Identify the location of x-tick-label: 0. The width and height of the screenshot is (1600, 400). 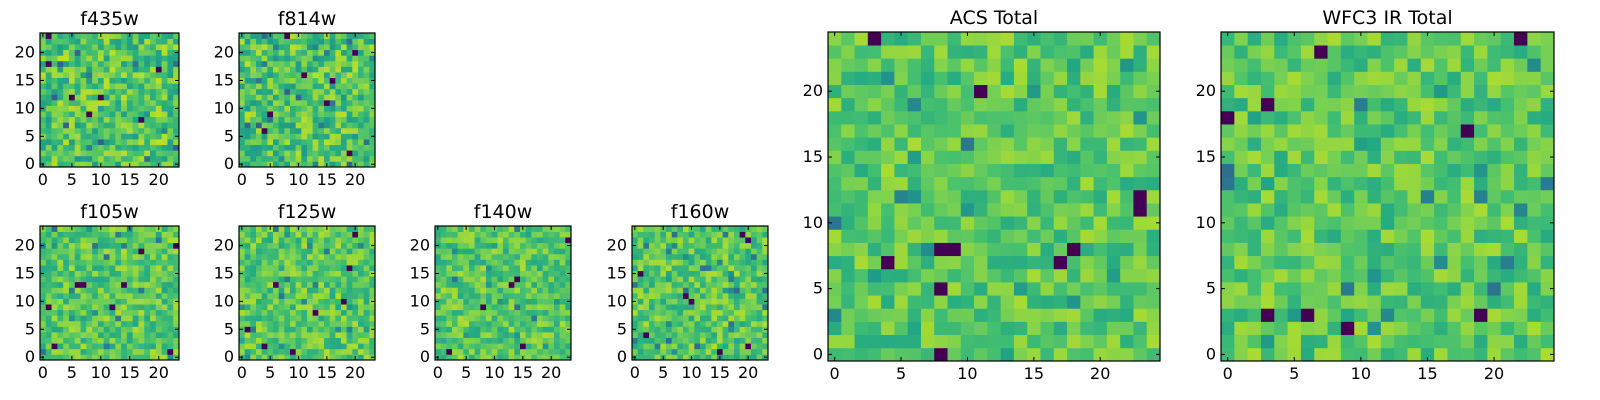
(242, 179).